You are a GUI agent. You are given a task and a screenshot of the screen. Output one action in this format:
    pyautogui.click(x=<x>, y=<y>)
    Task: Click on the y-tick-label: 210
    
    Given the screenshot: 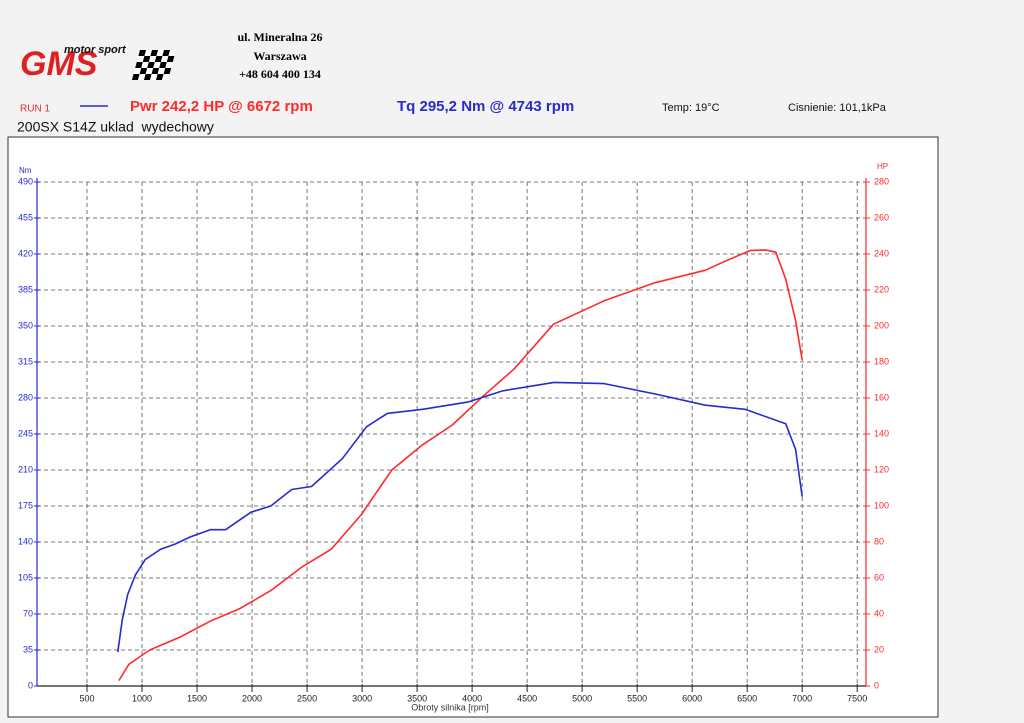 What is the action you would take?
    pyautogui.click(x=25, y=469)
    